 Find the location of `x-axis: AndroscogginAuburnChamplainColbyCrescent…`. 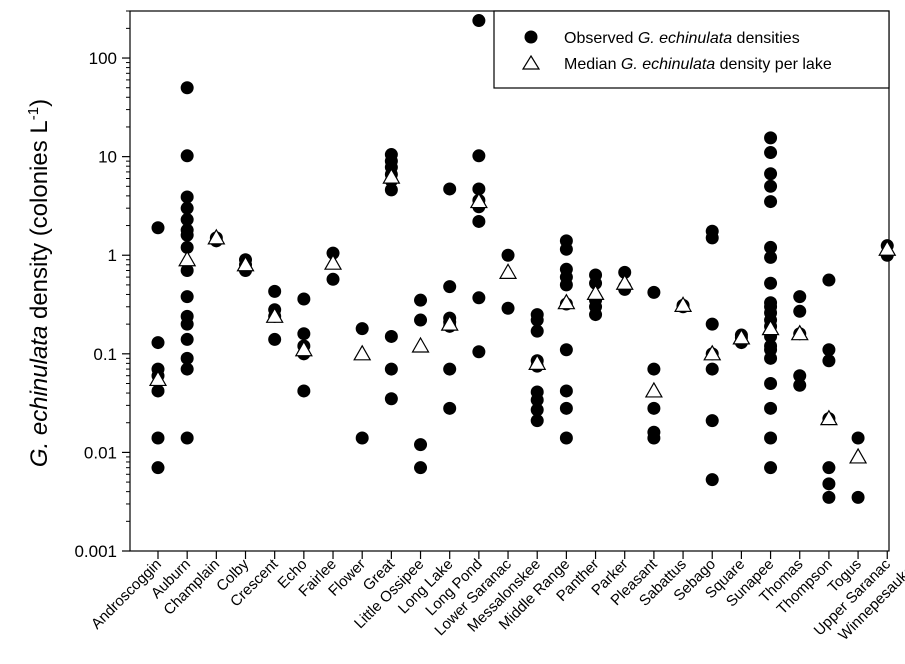

x-axis: AndroscogginAuburnChamplainColbyCrescent… is located at coordinates (496, 597).